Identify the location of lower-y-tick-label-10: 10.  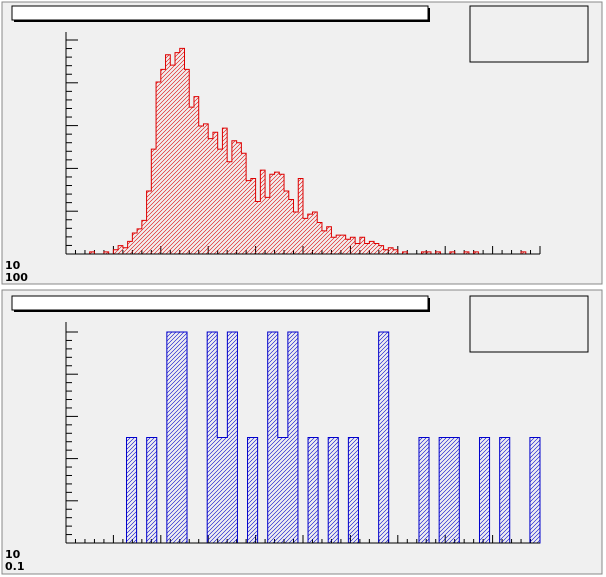
(13, 554).